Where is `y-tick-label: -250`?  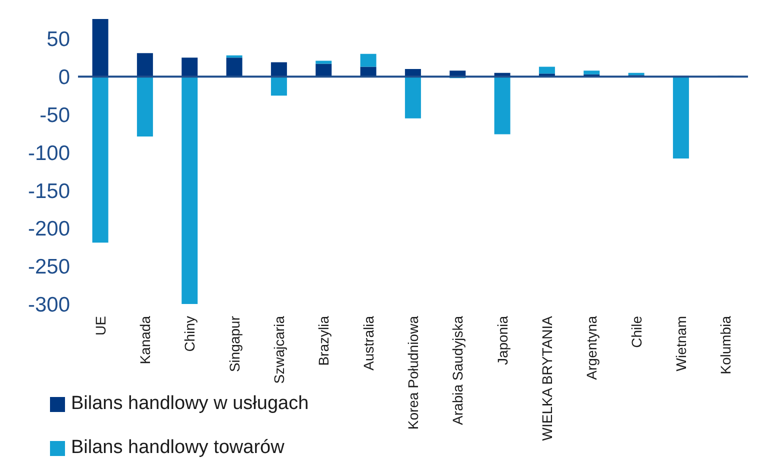
y-tick-label: -250 is located at coordinates (49, 267).